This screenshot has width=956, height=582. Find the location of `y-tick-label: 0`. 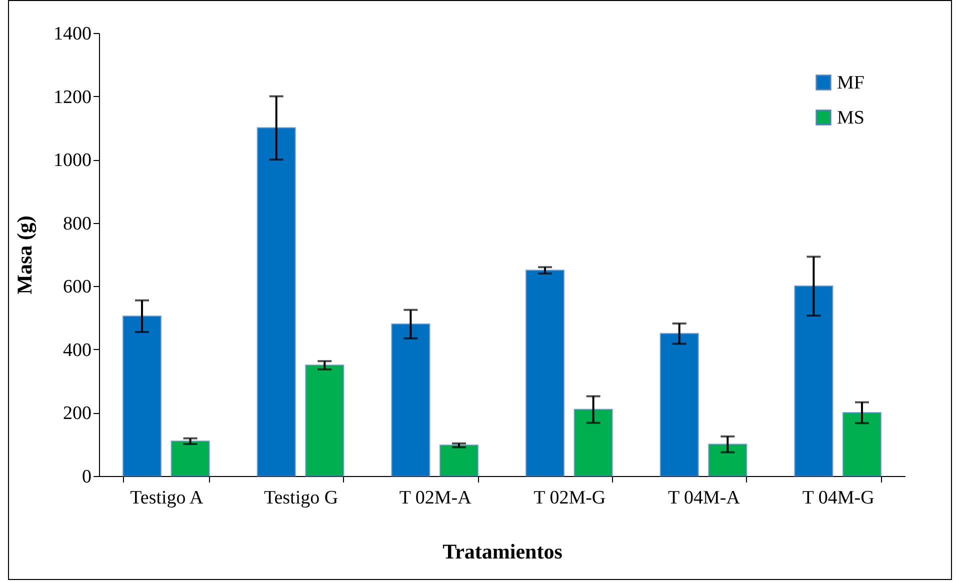

y-tick-label: 0 is located at coordinates (87, 477).